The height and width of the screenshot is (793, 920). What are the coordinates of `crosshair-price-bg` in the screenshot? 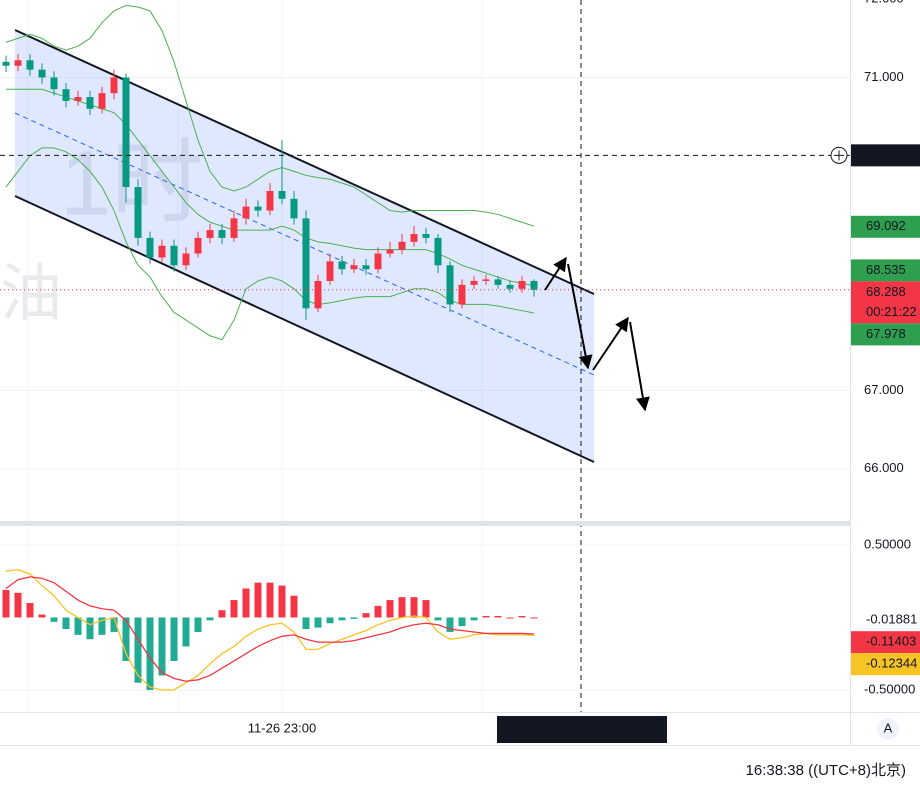 It's located at (885, 155).